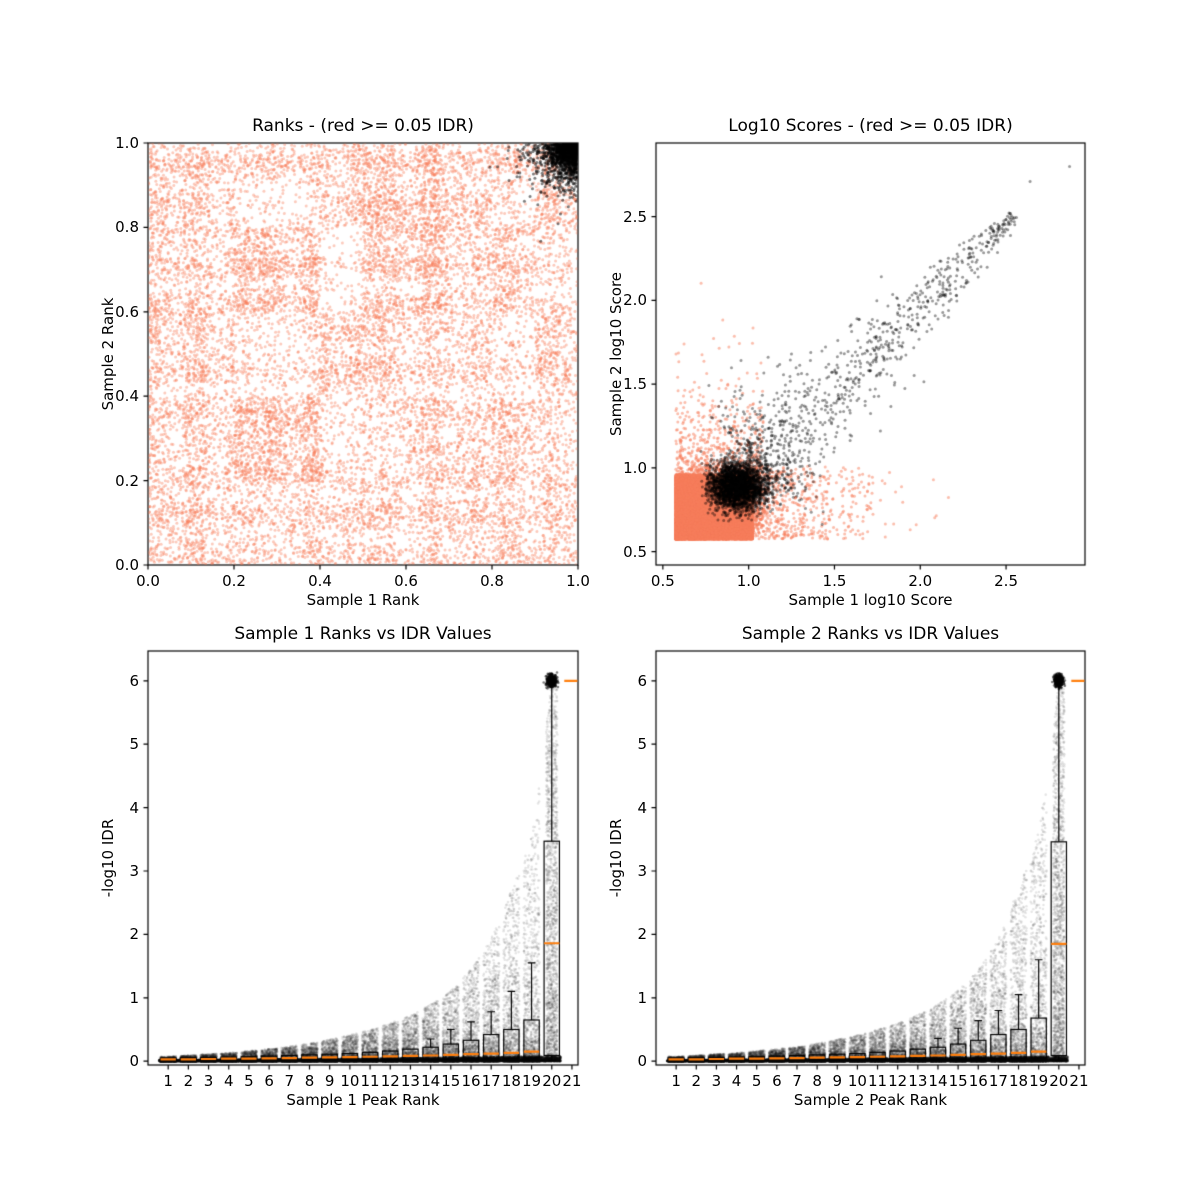 The image size is (1200, 1200). Describe the element at coordinates (616, 858) in the screenshot. I see `chart-sample2-idr-ylabel: -log10 IDR` at that location.